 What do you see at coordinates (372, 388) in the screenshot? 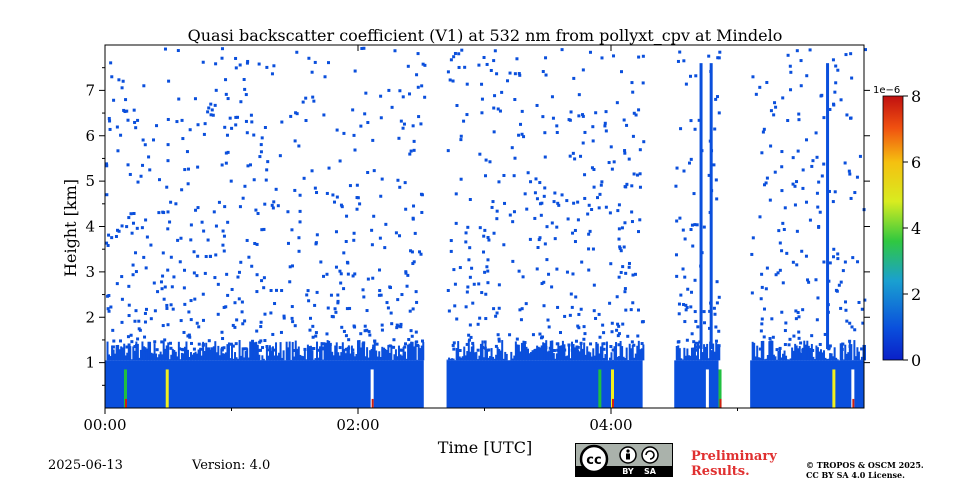
I see `cloud-column` at bounding box center [372, 388].